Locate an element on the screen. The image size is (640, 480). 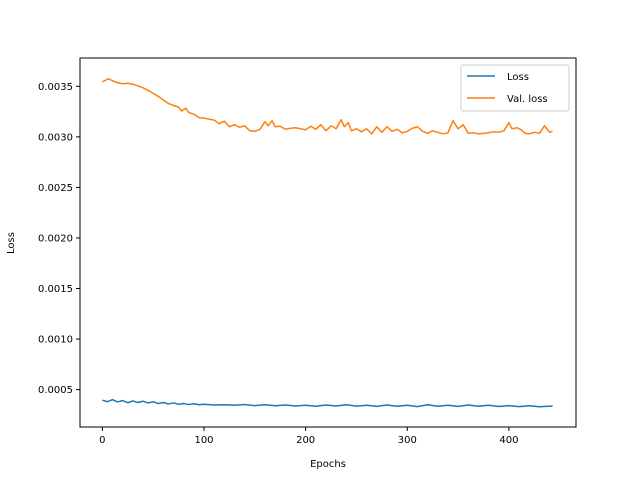
x-tick-label: 400 is located at coordinates (508, 440).